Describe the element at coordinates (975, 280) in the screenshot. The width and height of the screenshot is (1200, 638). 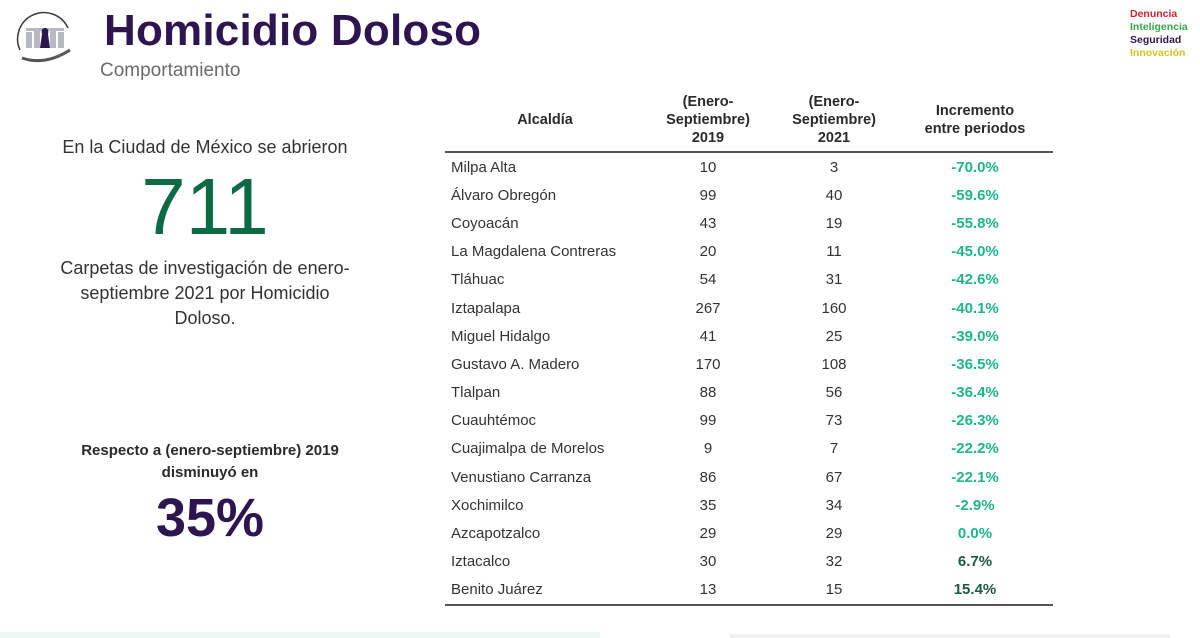
I see `increment-cell: -42.6%` at that location.